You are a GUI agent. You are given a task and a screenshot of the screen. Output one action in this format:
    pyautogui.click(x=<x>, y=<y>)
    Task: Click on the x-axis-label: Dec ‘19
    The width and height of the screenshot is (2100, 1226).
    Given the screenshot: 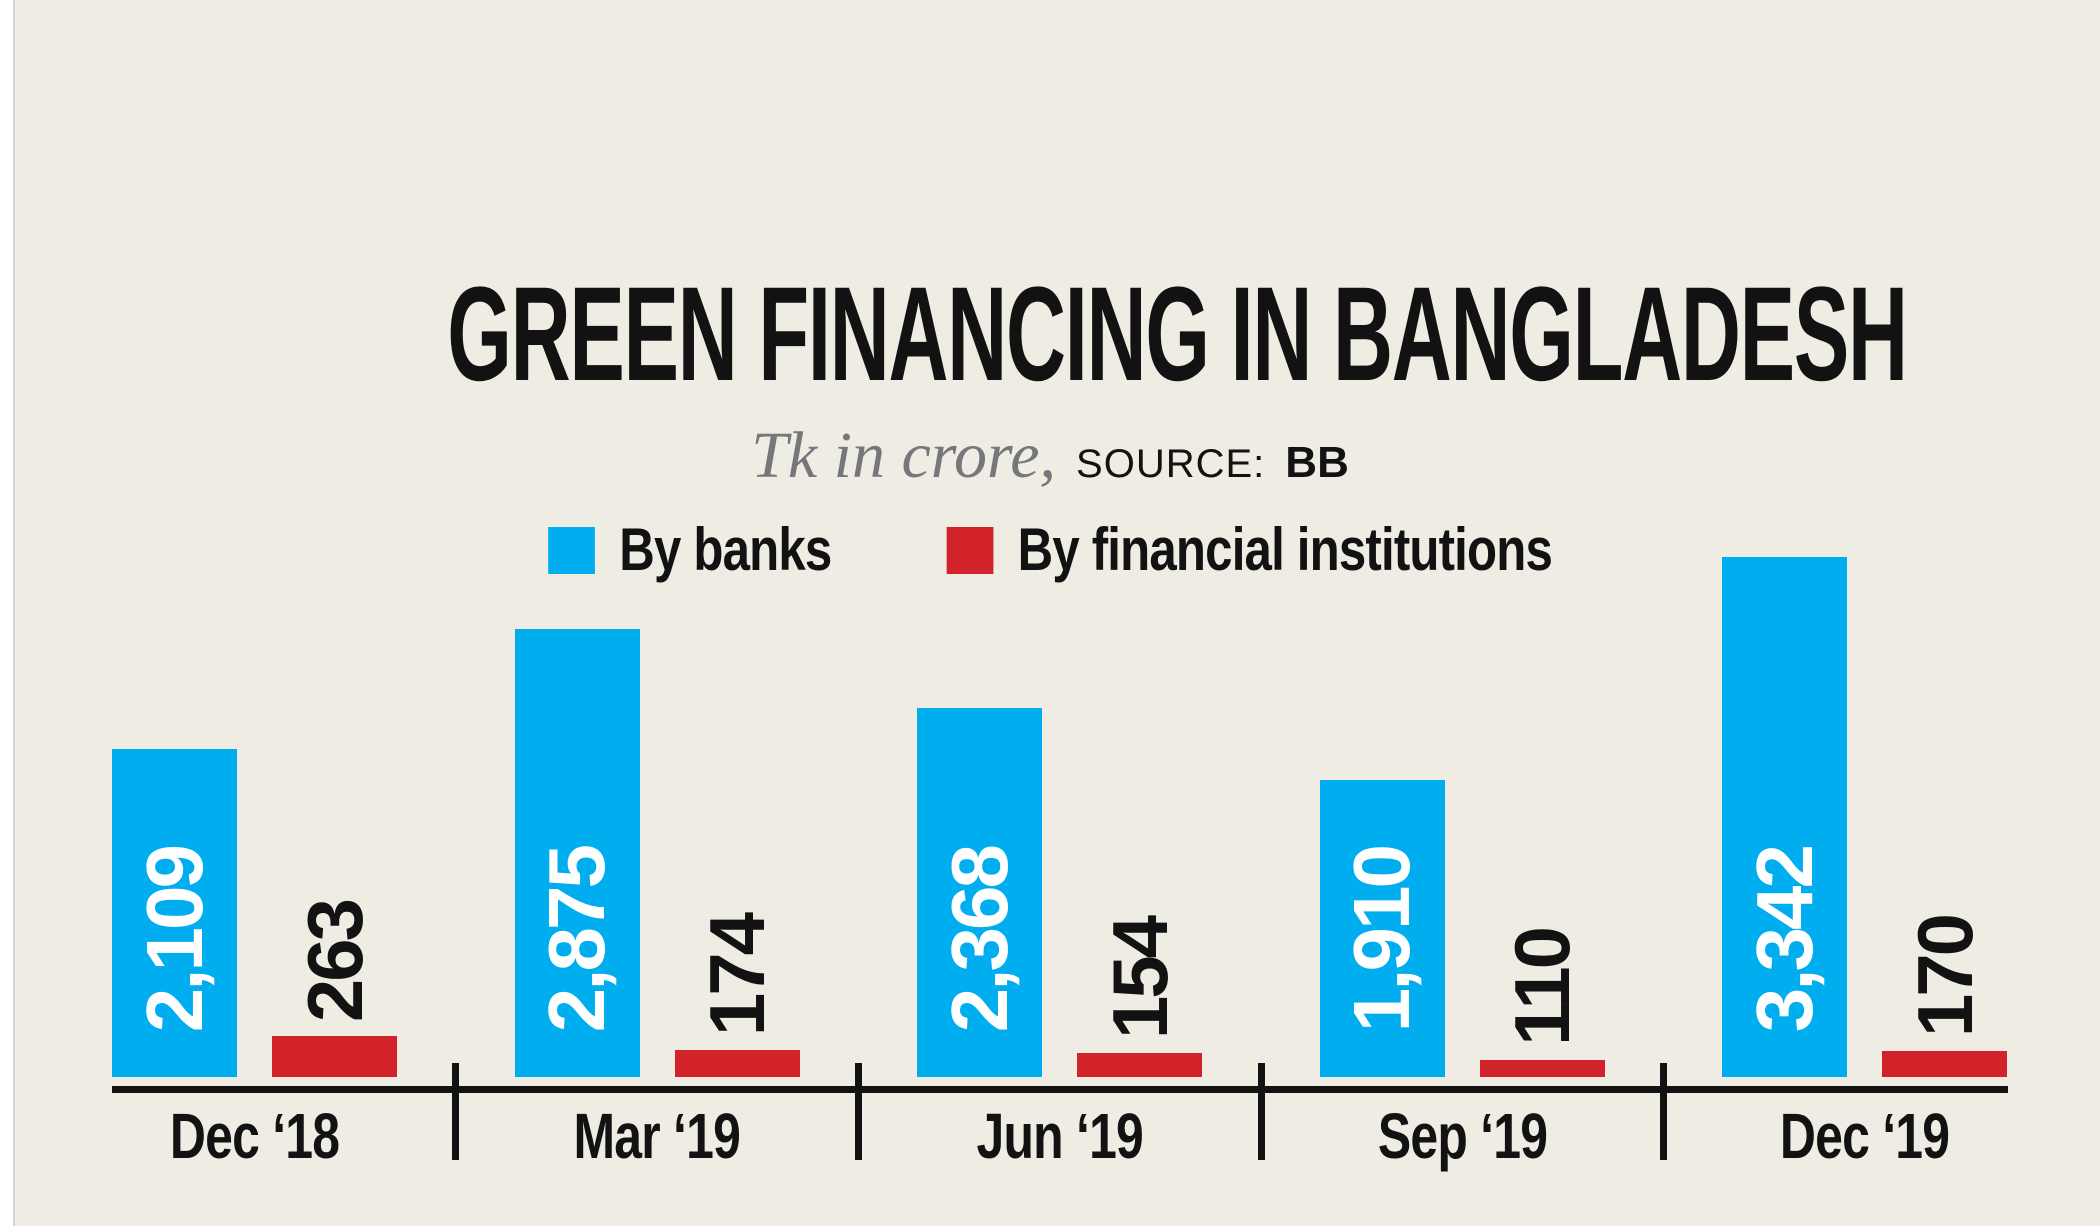 What is the action you would take?
    pyautogui.click(x=1865, y=1136)
    